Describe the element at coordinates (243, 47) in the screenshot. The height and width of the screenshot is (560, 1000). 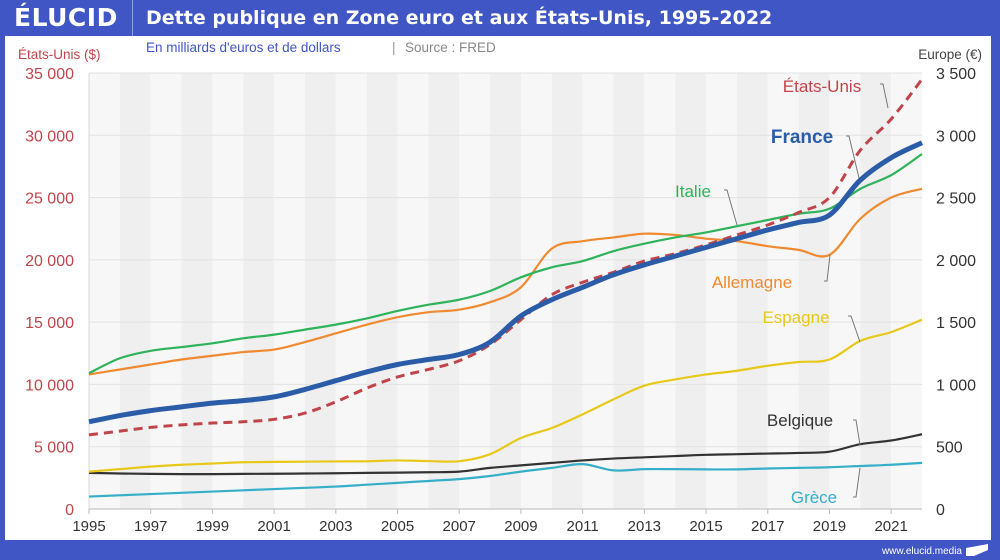
I see `chart-subtitle: En milliards d'euros et de dollars` at that location.